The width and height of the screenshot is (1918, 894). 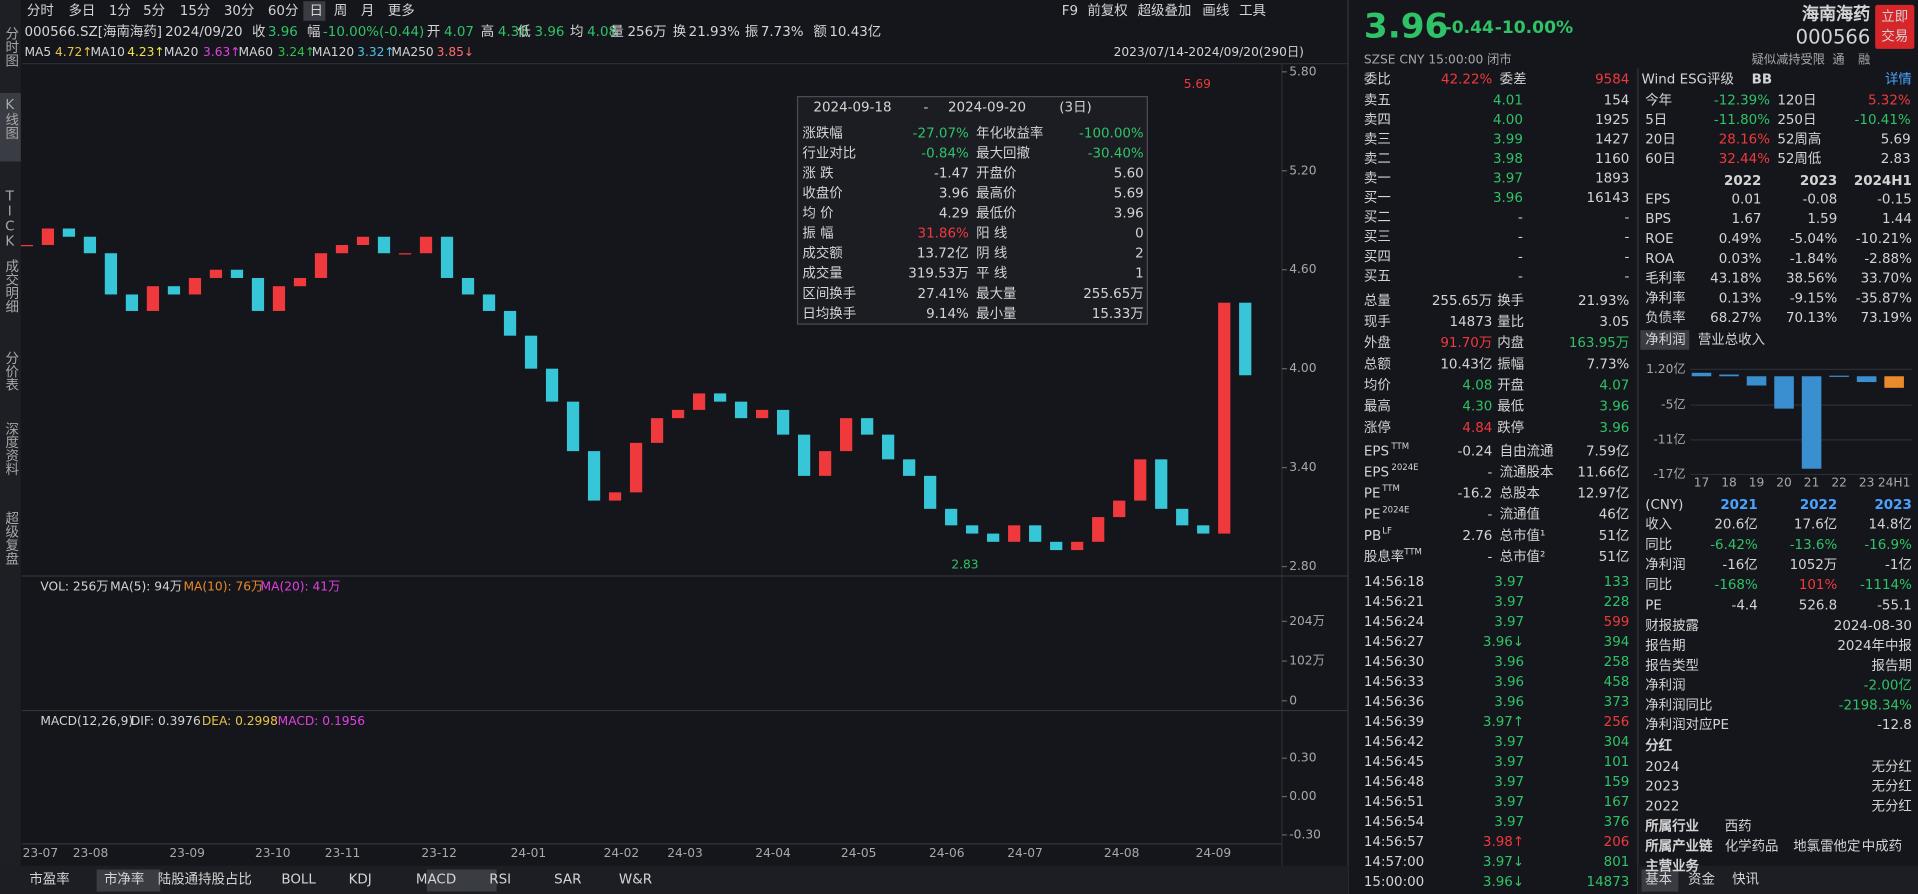 What do you see at coordinates (1702, 483) in the screenshot?
I see `x-tick-label: 17` at bounding box center [1702, 483].